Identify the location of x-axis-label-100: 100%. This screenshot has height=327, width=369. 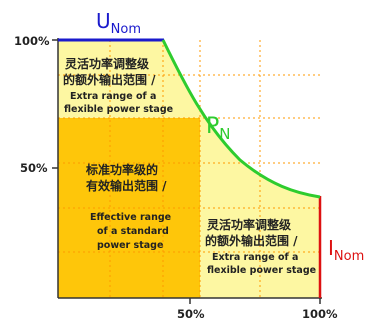
(320, 314).